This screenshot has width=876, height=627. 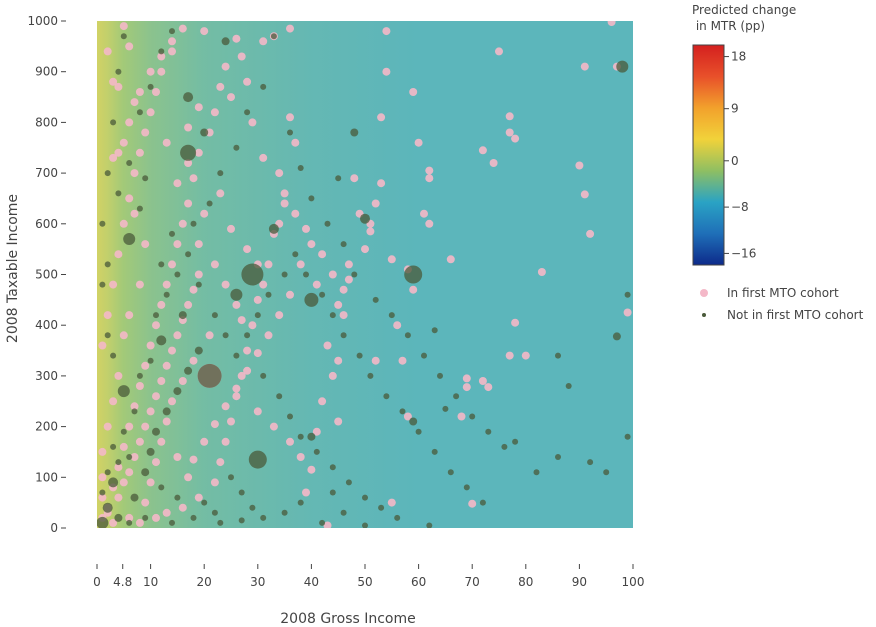 I want to click on legend-marker-in-cohort, so click(x=704, y=293).